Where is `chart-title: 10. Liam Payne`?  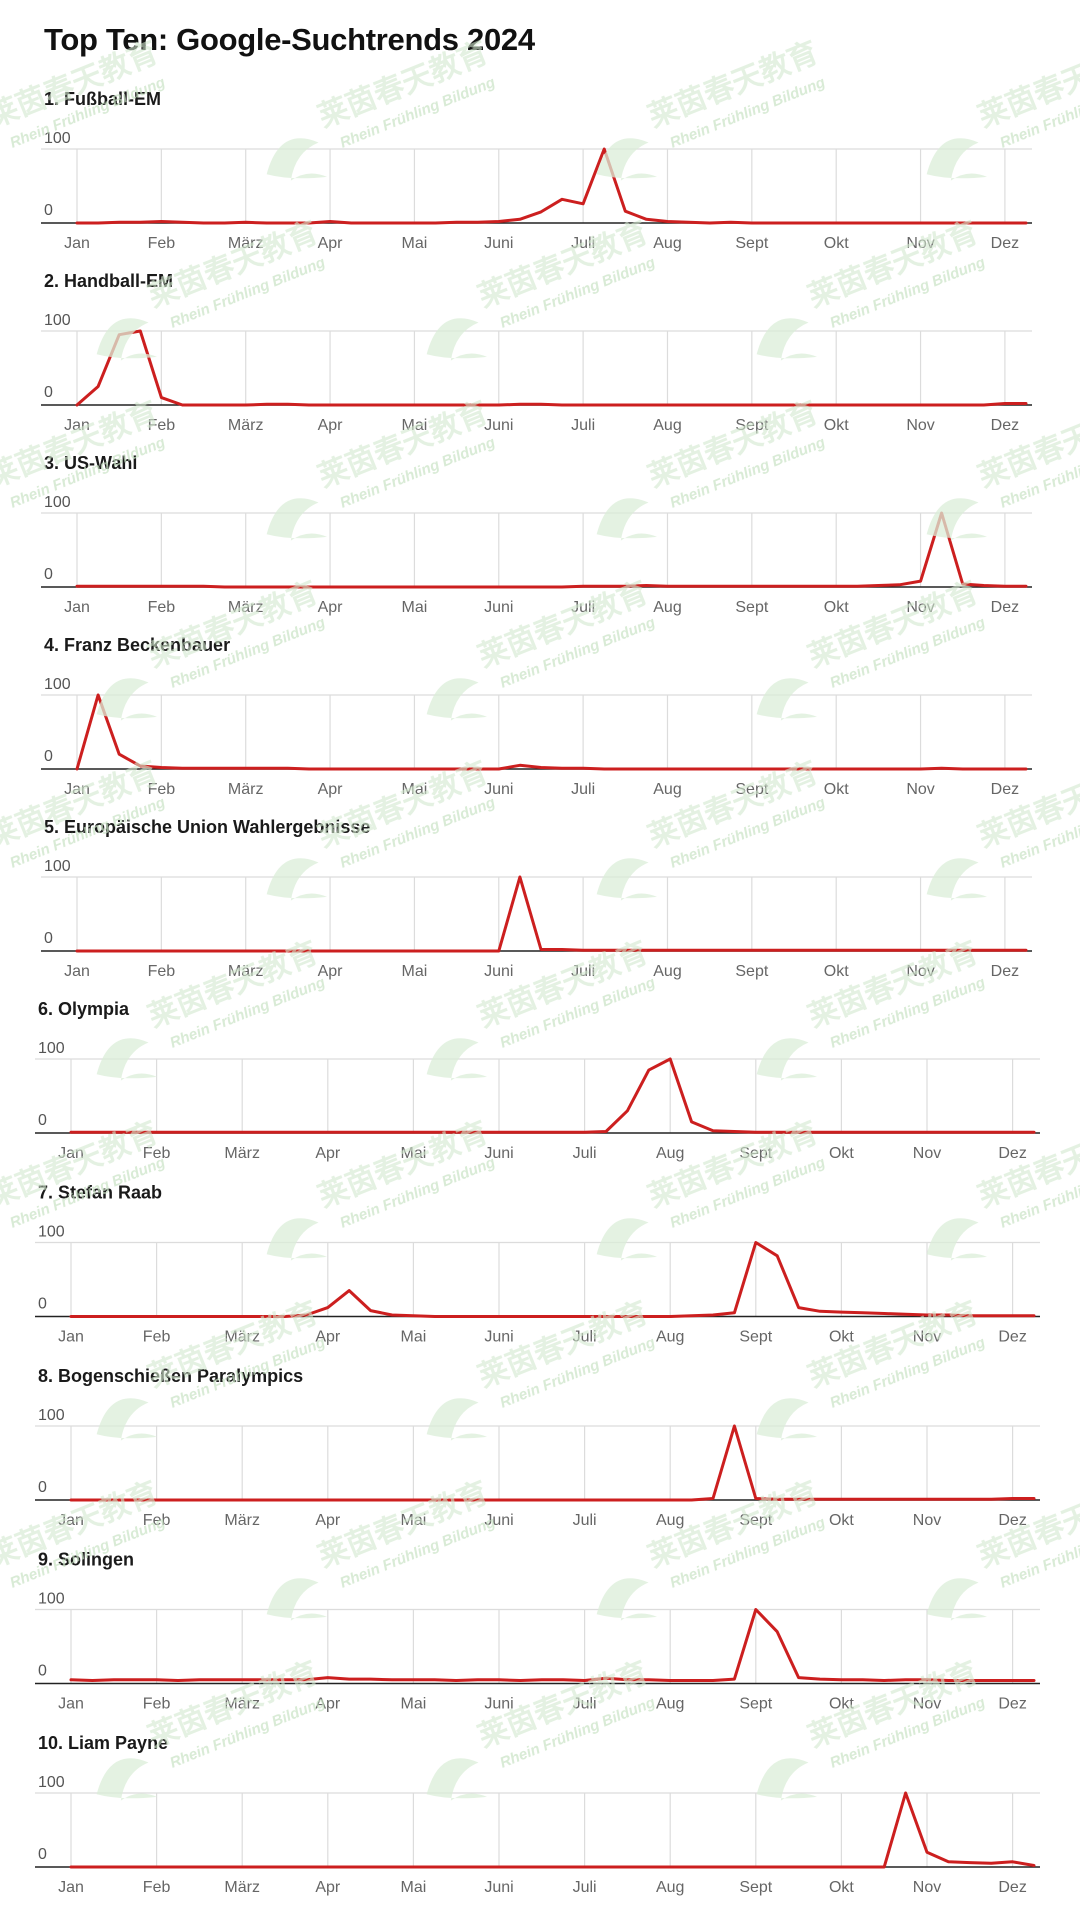
chart-title: 10. Liam Payne is located at coordinates (103, 1743).